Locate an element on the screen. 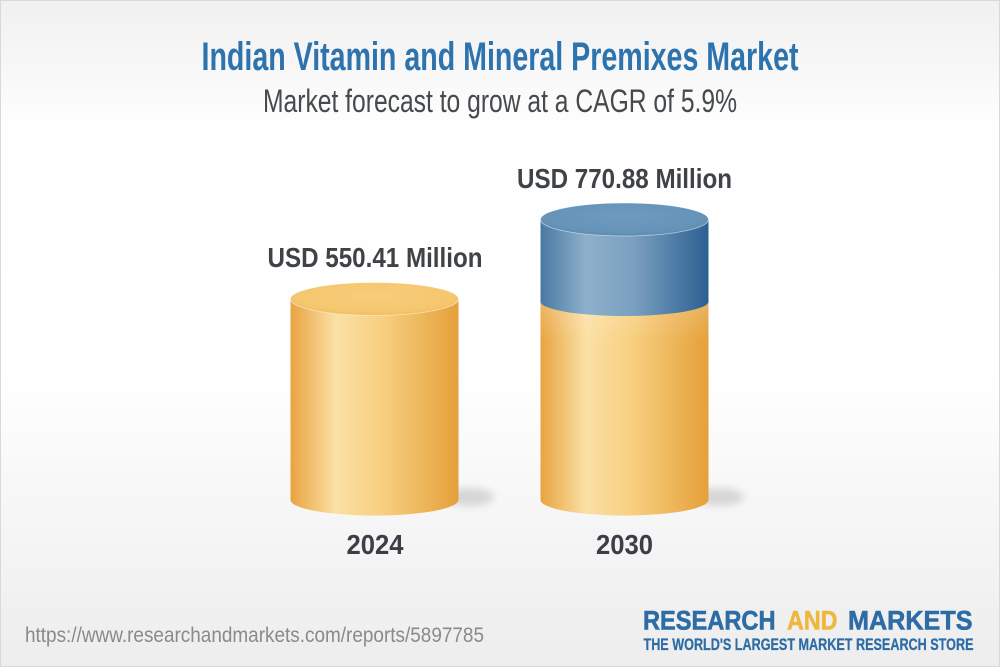 Image resolution: width=1000 pixels, height=667 pixels. svg-text: USD 550.41 Million is located at coordinates (375, 257).